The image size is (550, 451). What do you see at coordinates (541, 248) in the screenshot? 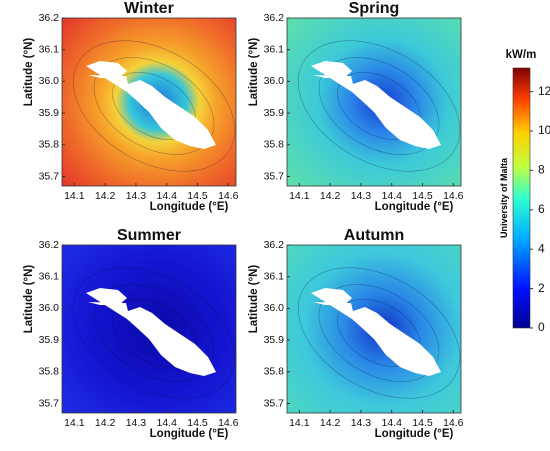
I see `colorbar-tick-label: 4` at bounding box center [541, 248].